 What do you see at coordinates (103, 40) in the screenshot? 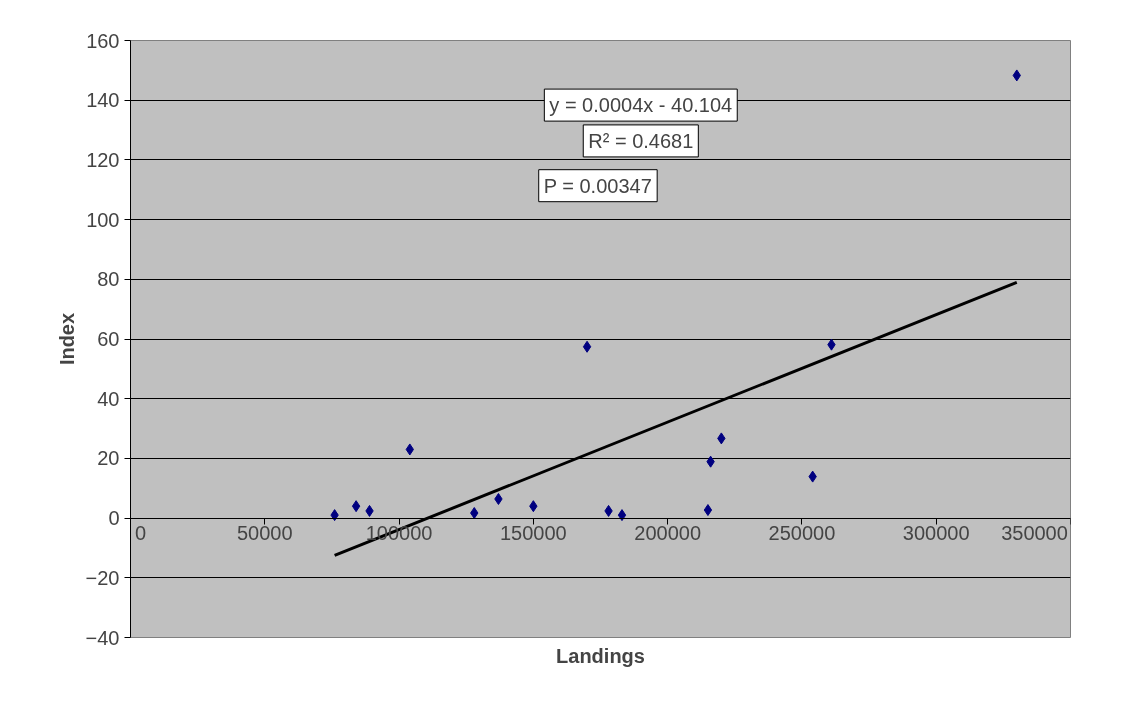
I see `y-tick-label: 160` at bounding box center [103, 40].